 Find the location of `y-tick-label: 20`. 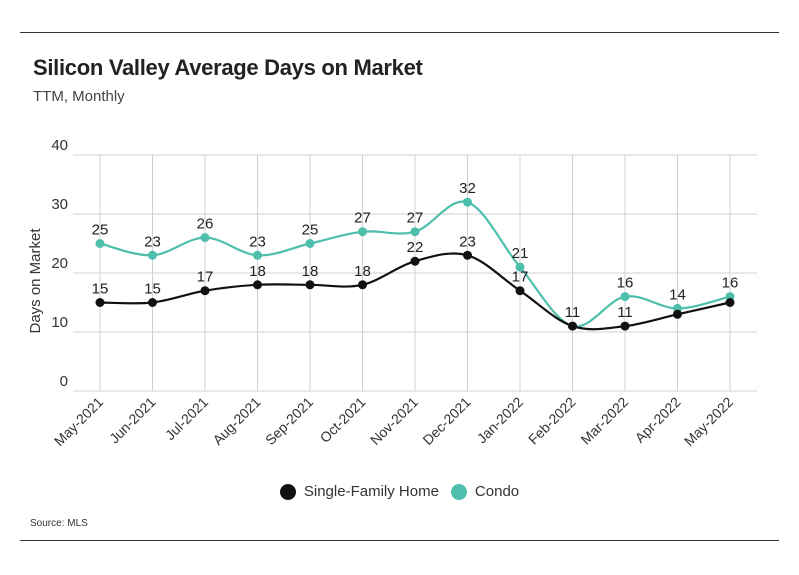

y-tick-label: 20 is located at coordinates (59, 263).